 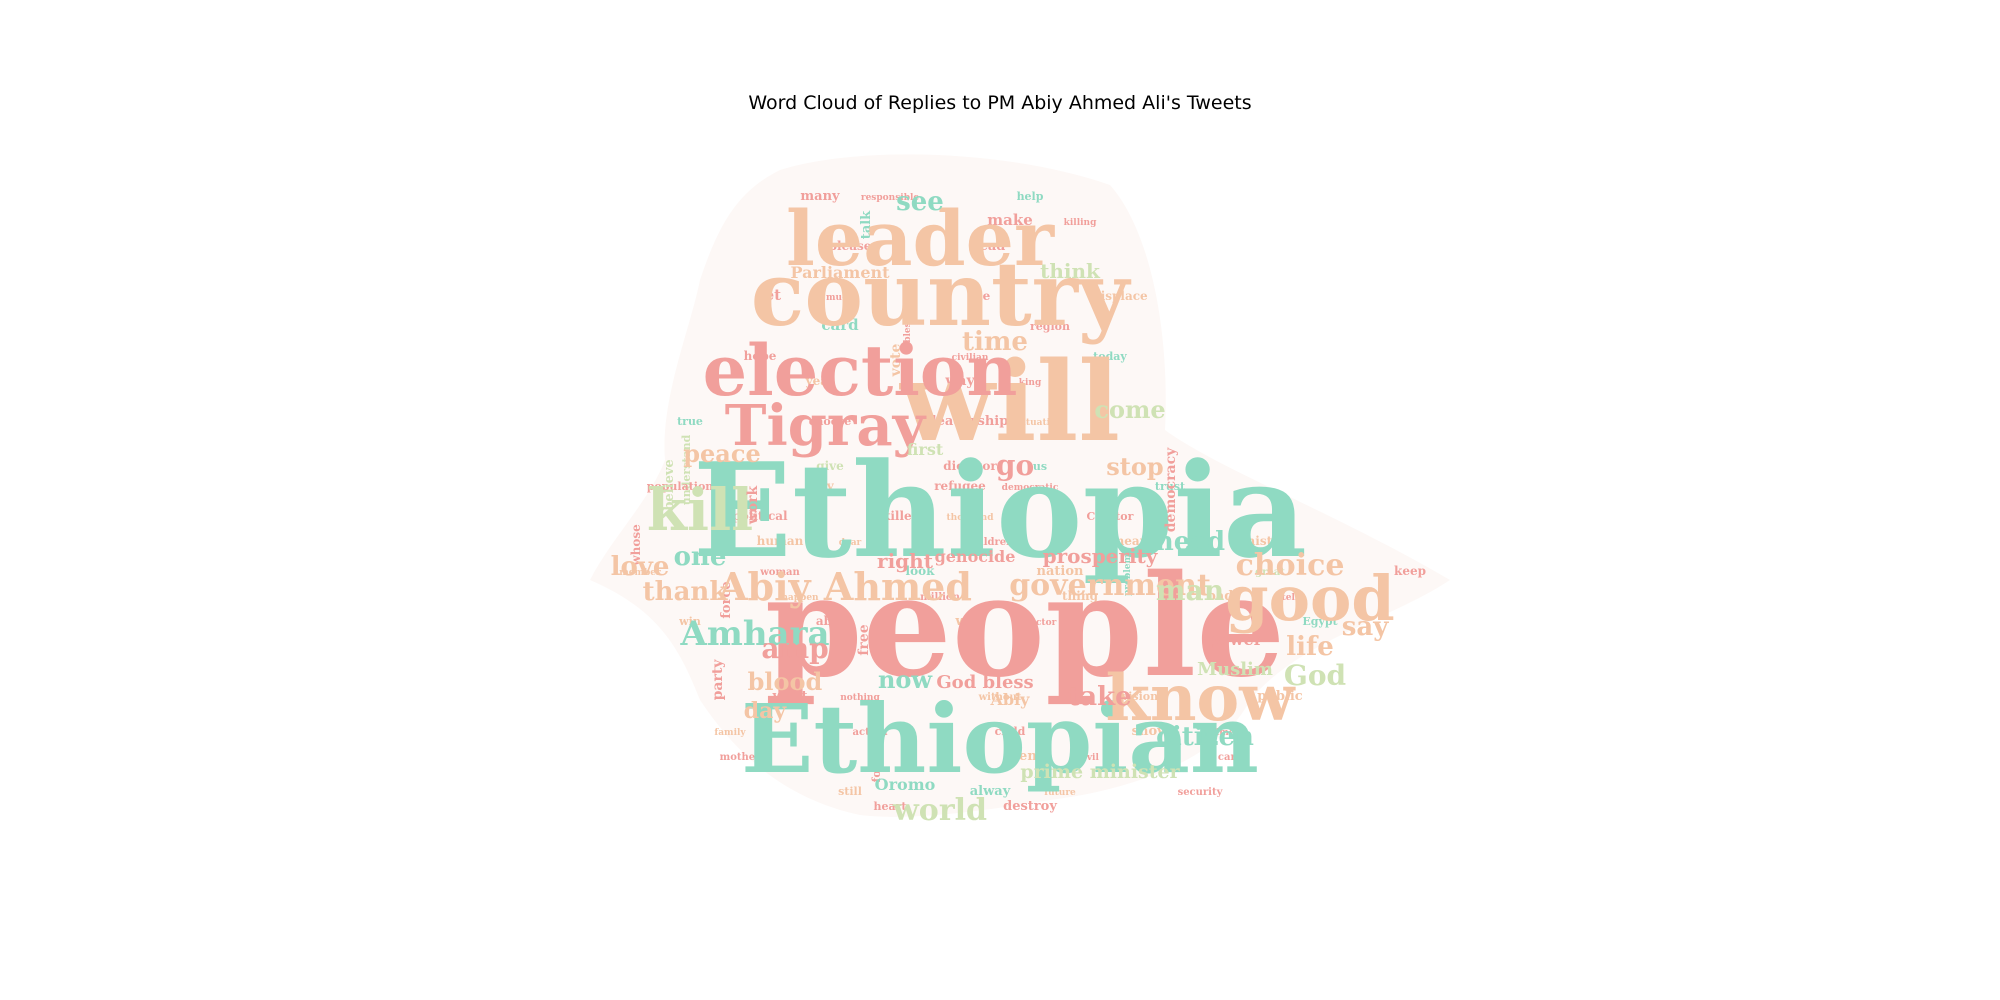 What do you see at coordinates (1309, 598) in the screenshot?
I see `word-good: good` at bounding box center [1309, 598].